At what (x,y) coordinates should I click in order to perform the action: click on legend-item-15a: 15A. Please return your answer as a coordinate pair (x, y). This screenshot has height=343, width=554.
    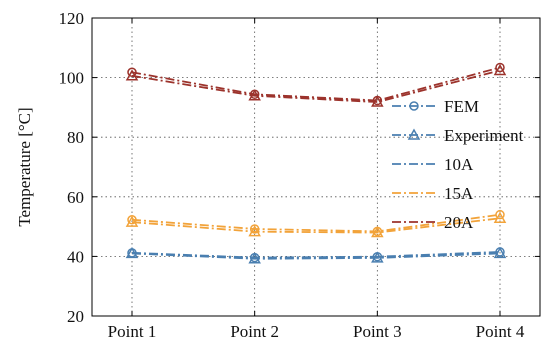
    Looking at the image, I should click on (433, 193).